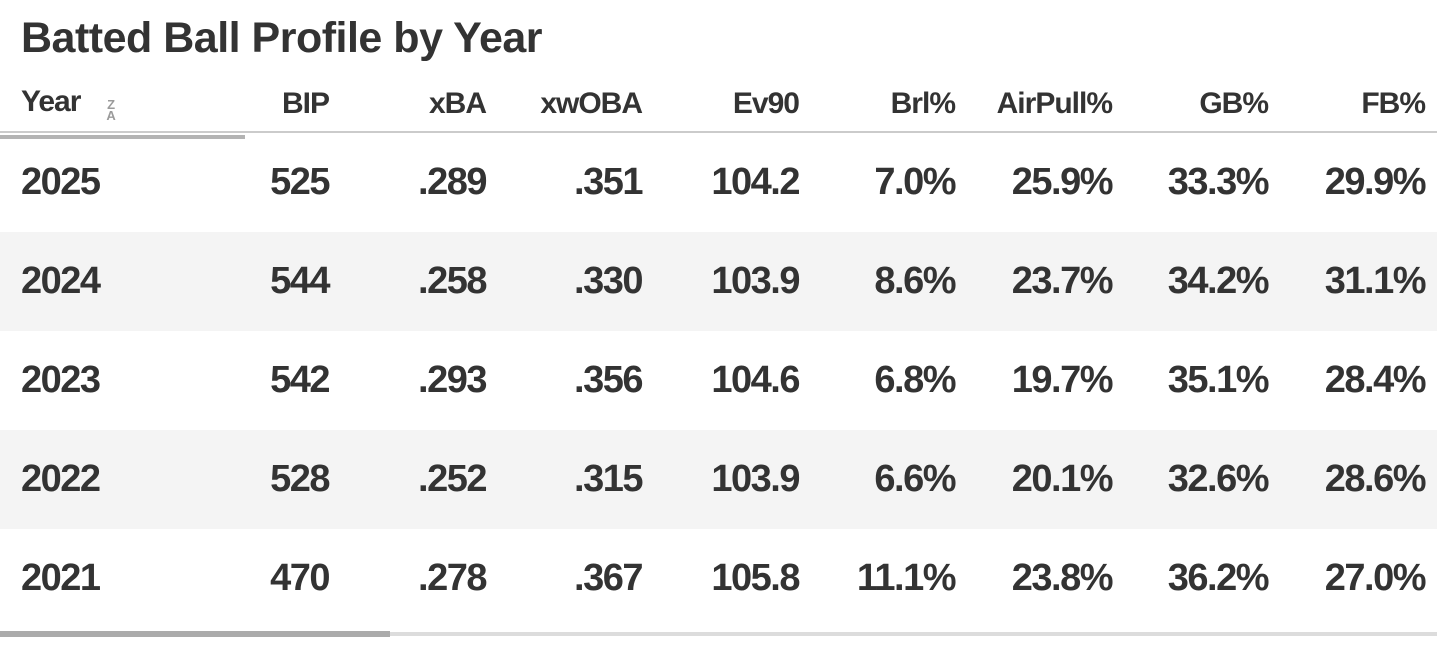 The height and width of the screenshot is (654, 1456). I want to click on sort-icon-top-letter: Z, so click(111, 105).